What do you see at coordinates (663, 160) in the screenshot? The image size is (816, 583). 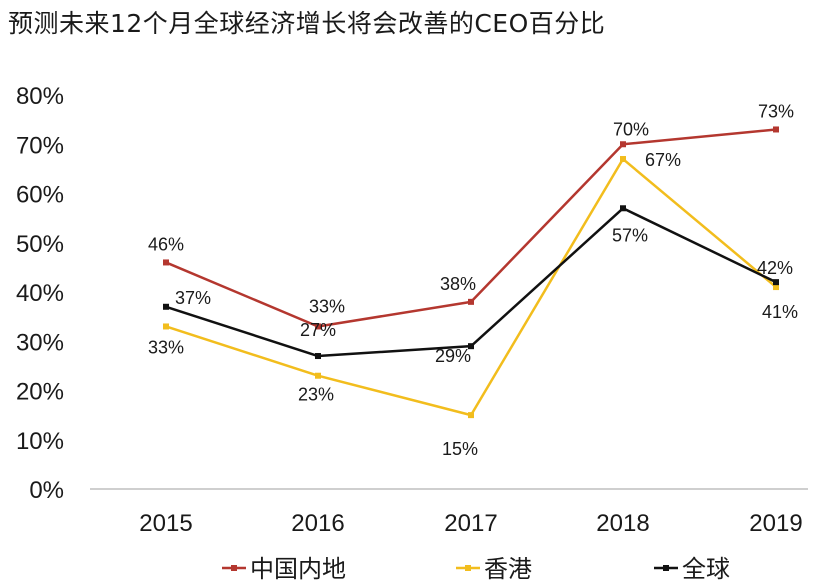 I see `data-label: 67%` at bounding box center [663, 160].